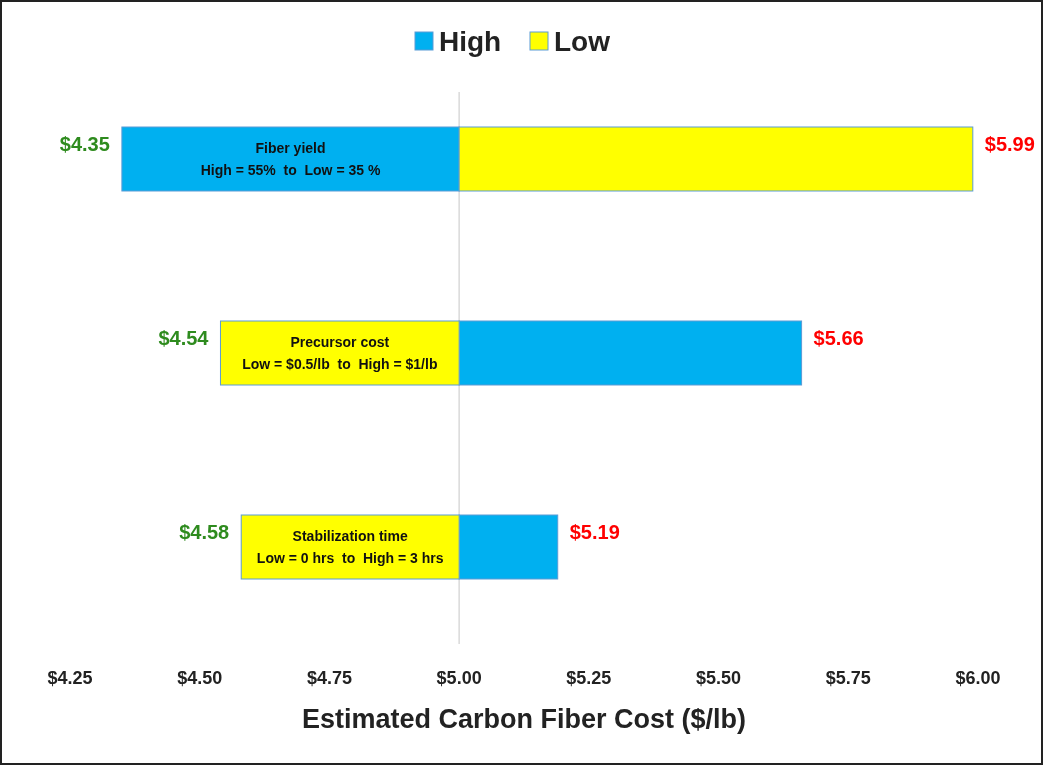 This screenshot has width=1043, height=765. I want to click on x-tick-label: $5.00, so click(459, 678).